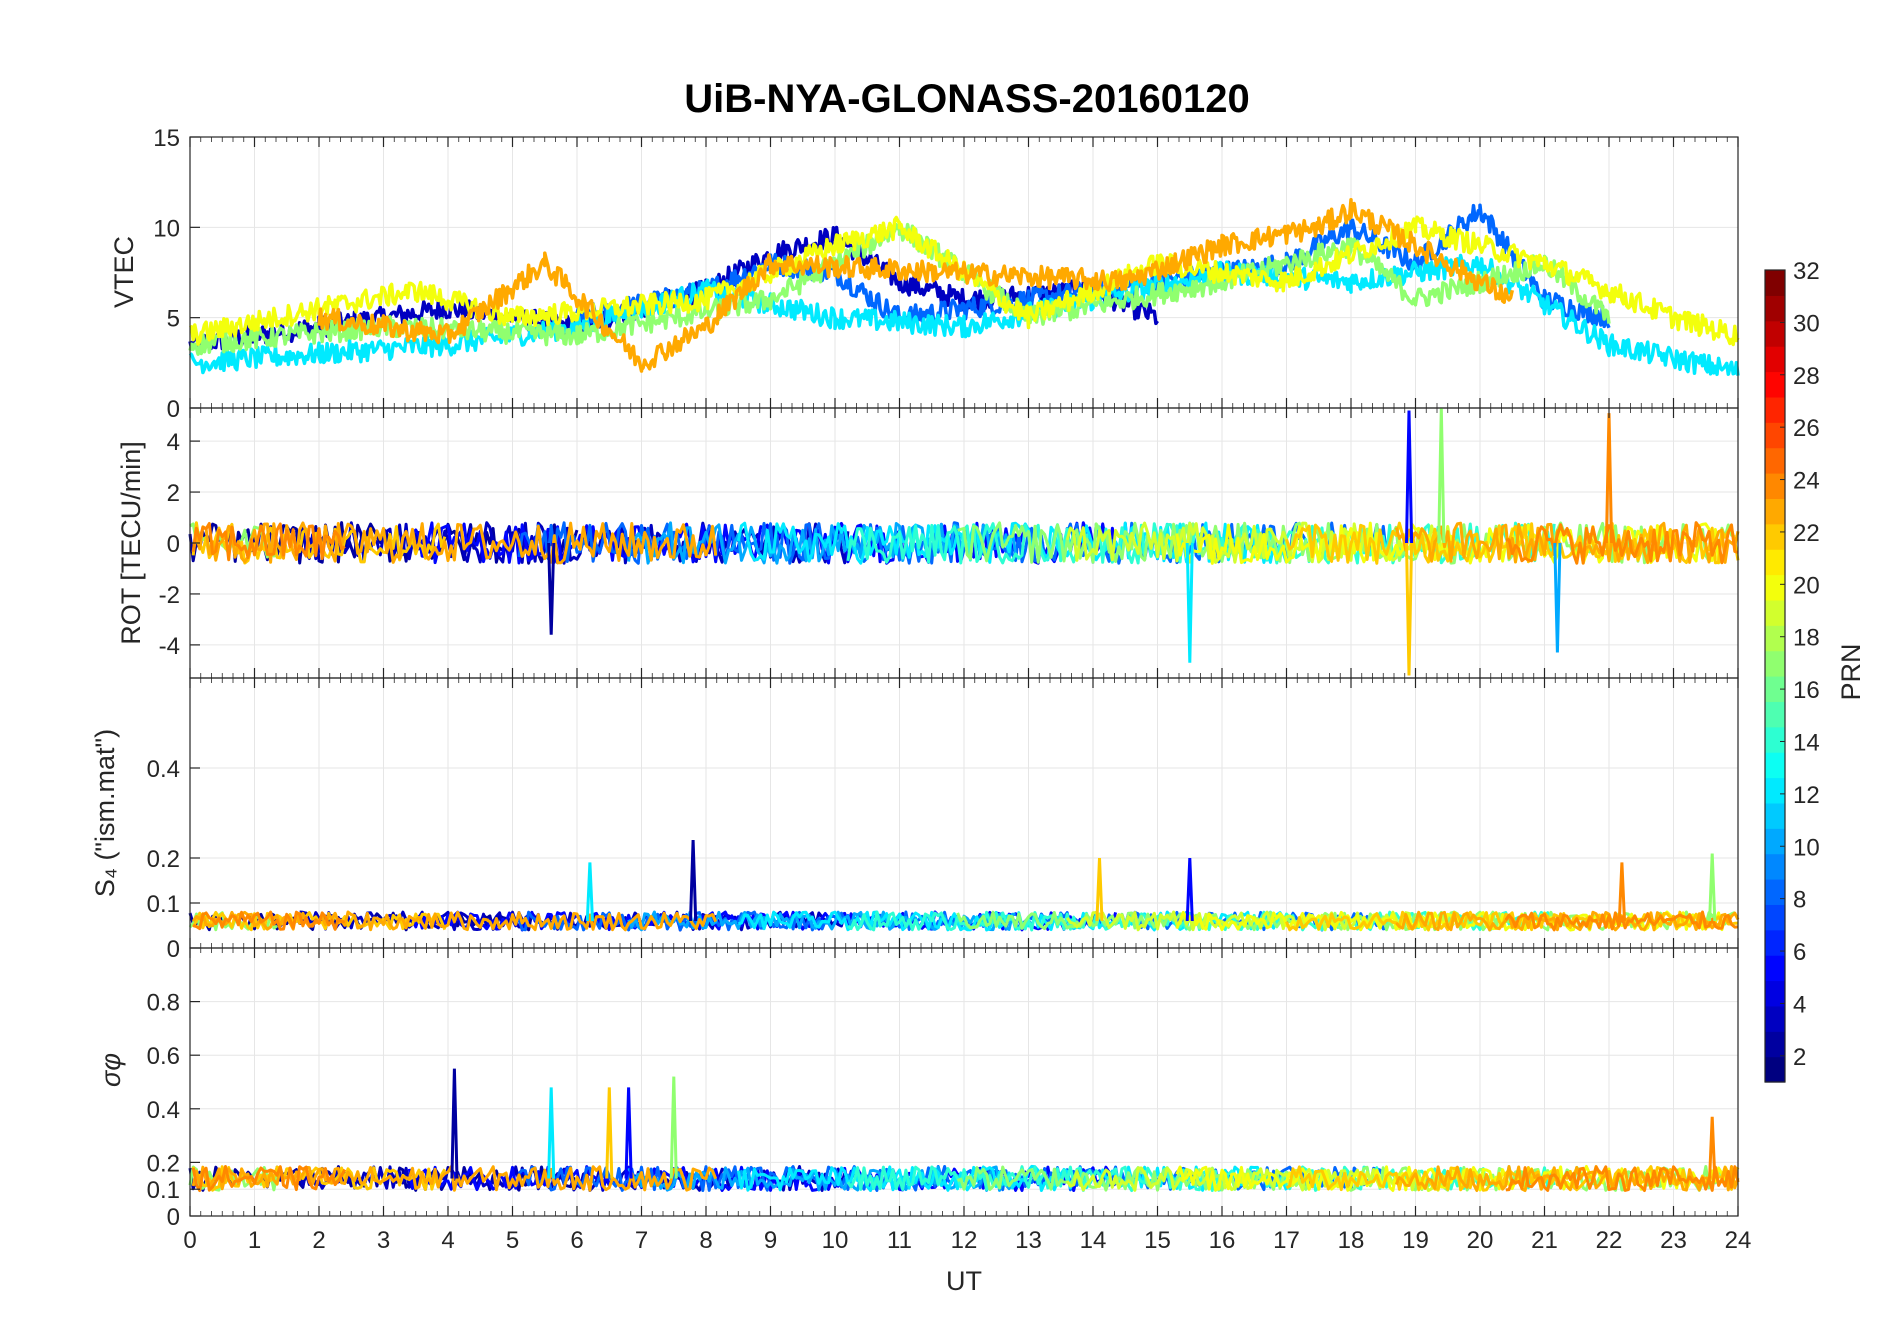 This screenshot has width=1902, height=1330. I want to click on rot-ylabel: ROT [TECU/min], so click(131, 543).